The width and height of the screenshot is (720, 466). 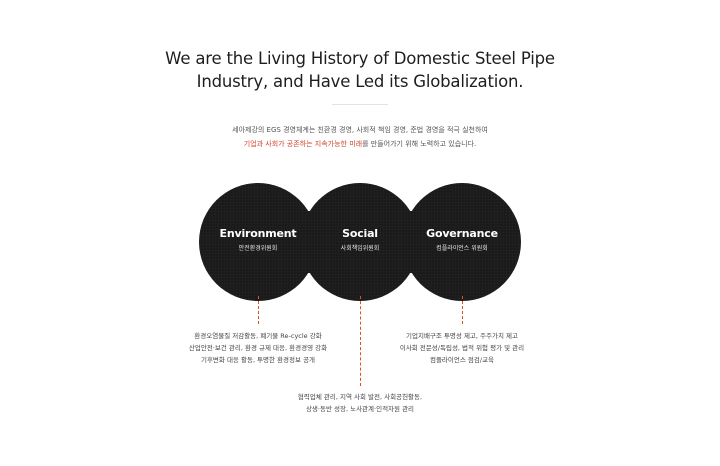 What do you see at coordinates (462, 360) in the screenshot?
I see `governance-detail-item: 컴플라이언스 점검/교육` at bounding box center [462, 360].